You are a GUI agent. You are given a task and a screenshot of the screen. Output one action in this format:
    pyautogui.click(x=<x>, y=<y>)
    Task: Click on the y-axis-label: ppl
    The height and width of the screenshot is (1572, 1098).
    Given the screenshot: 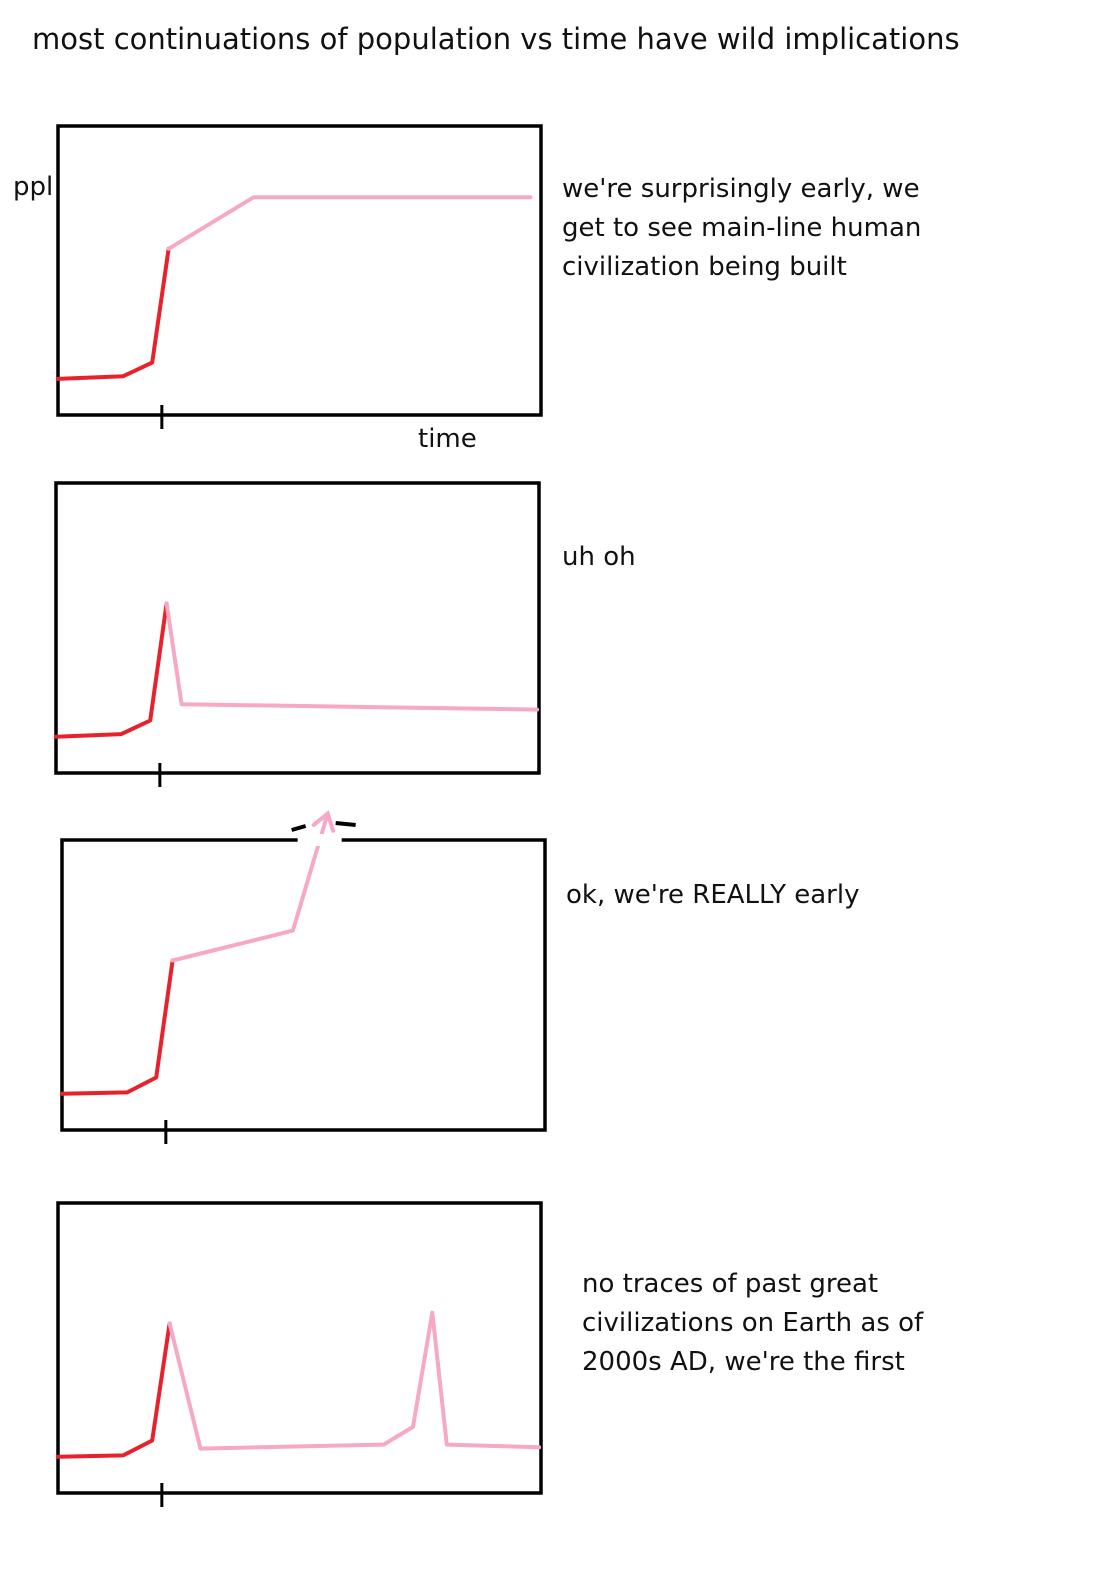 What is the action you would take?
    pyautogui.click(x=33, y=187)
    